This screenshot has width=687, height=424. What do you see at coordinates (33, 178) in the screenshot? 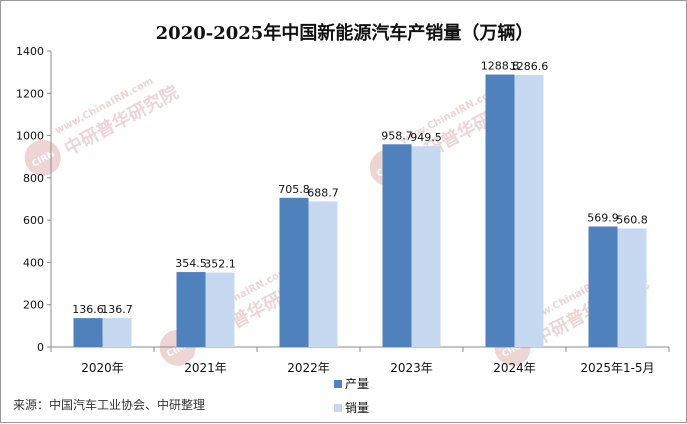
I see `y-tick-label: 800` at bounding box center [33, 178].